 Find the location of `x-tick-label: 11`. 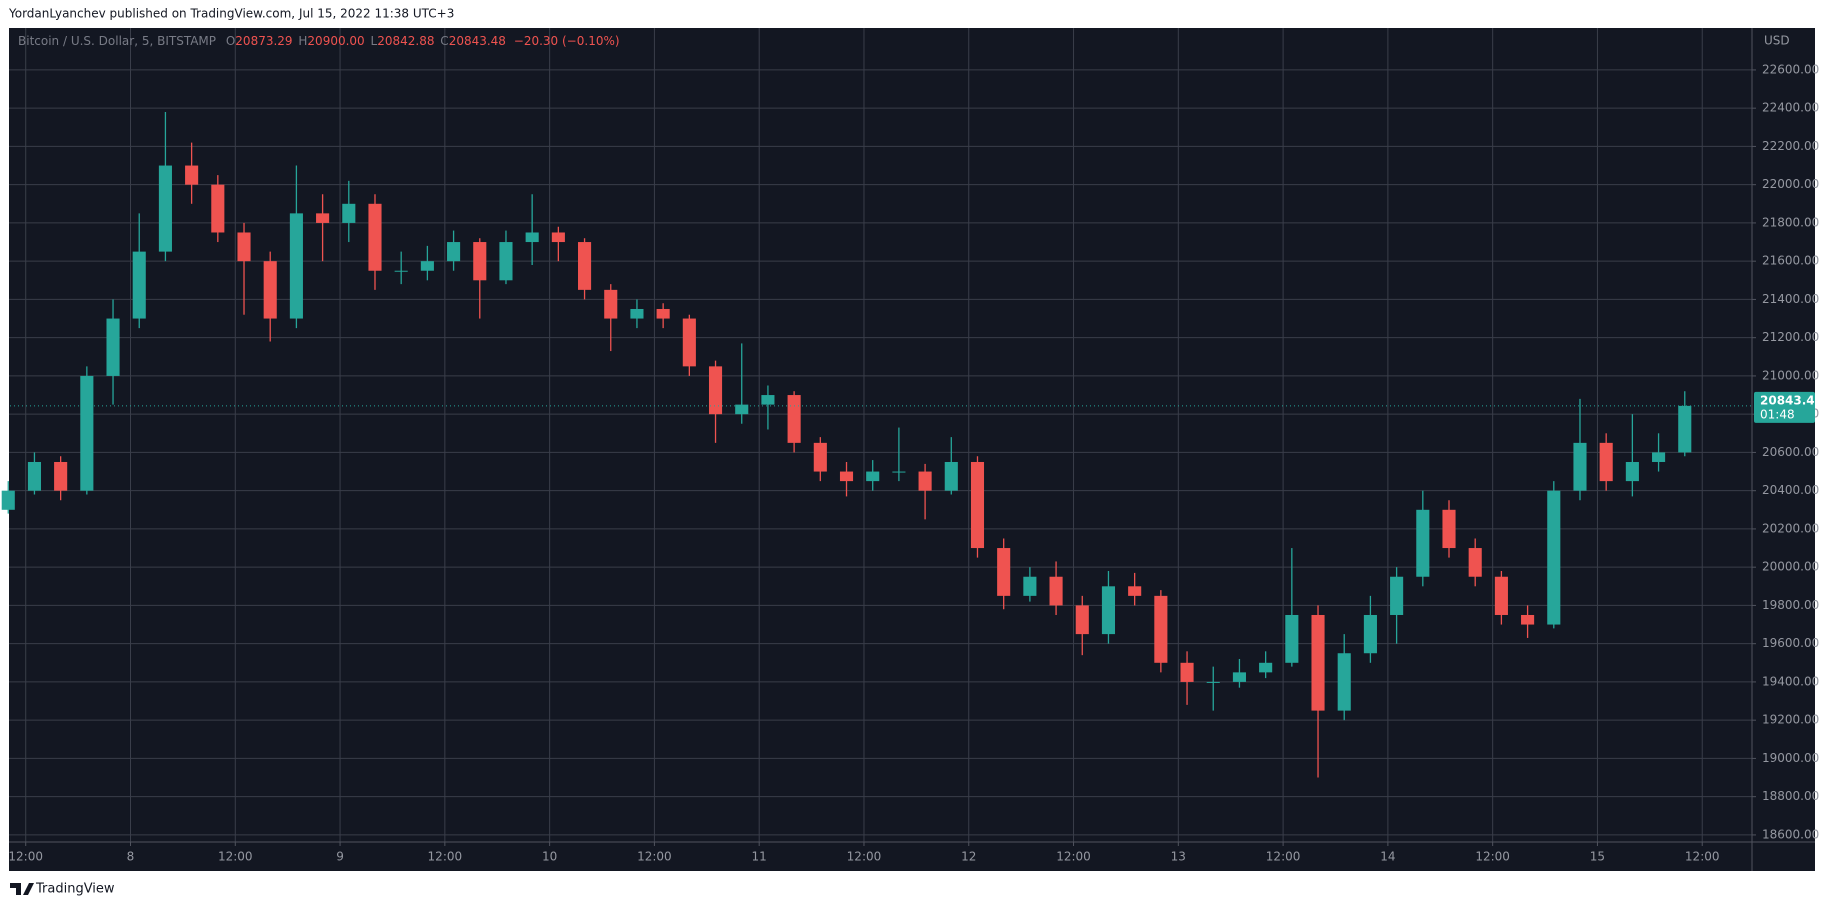

x-tick-label: 11 is located at coordinates (759, 857).